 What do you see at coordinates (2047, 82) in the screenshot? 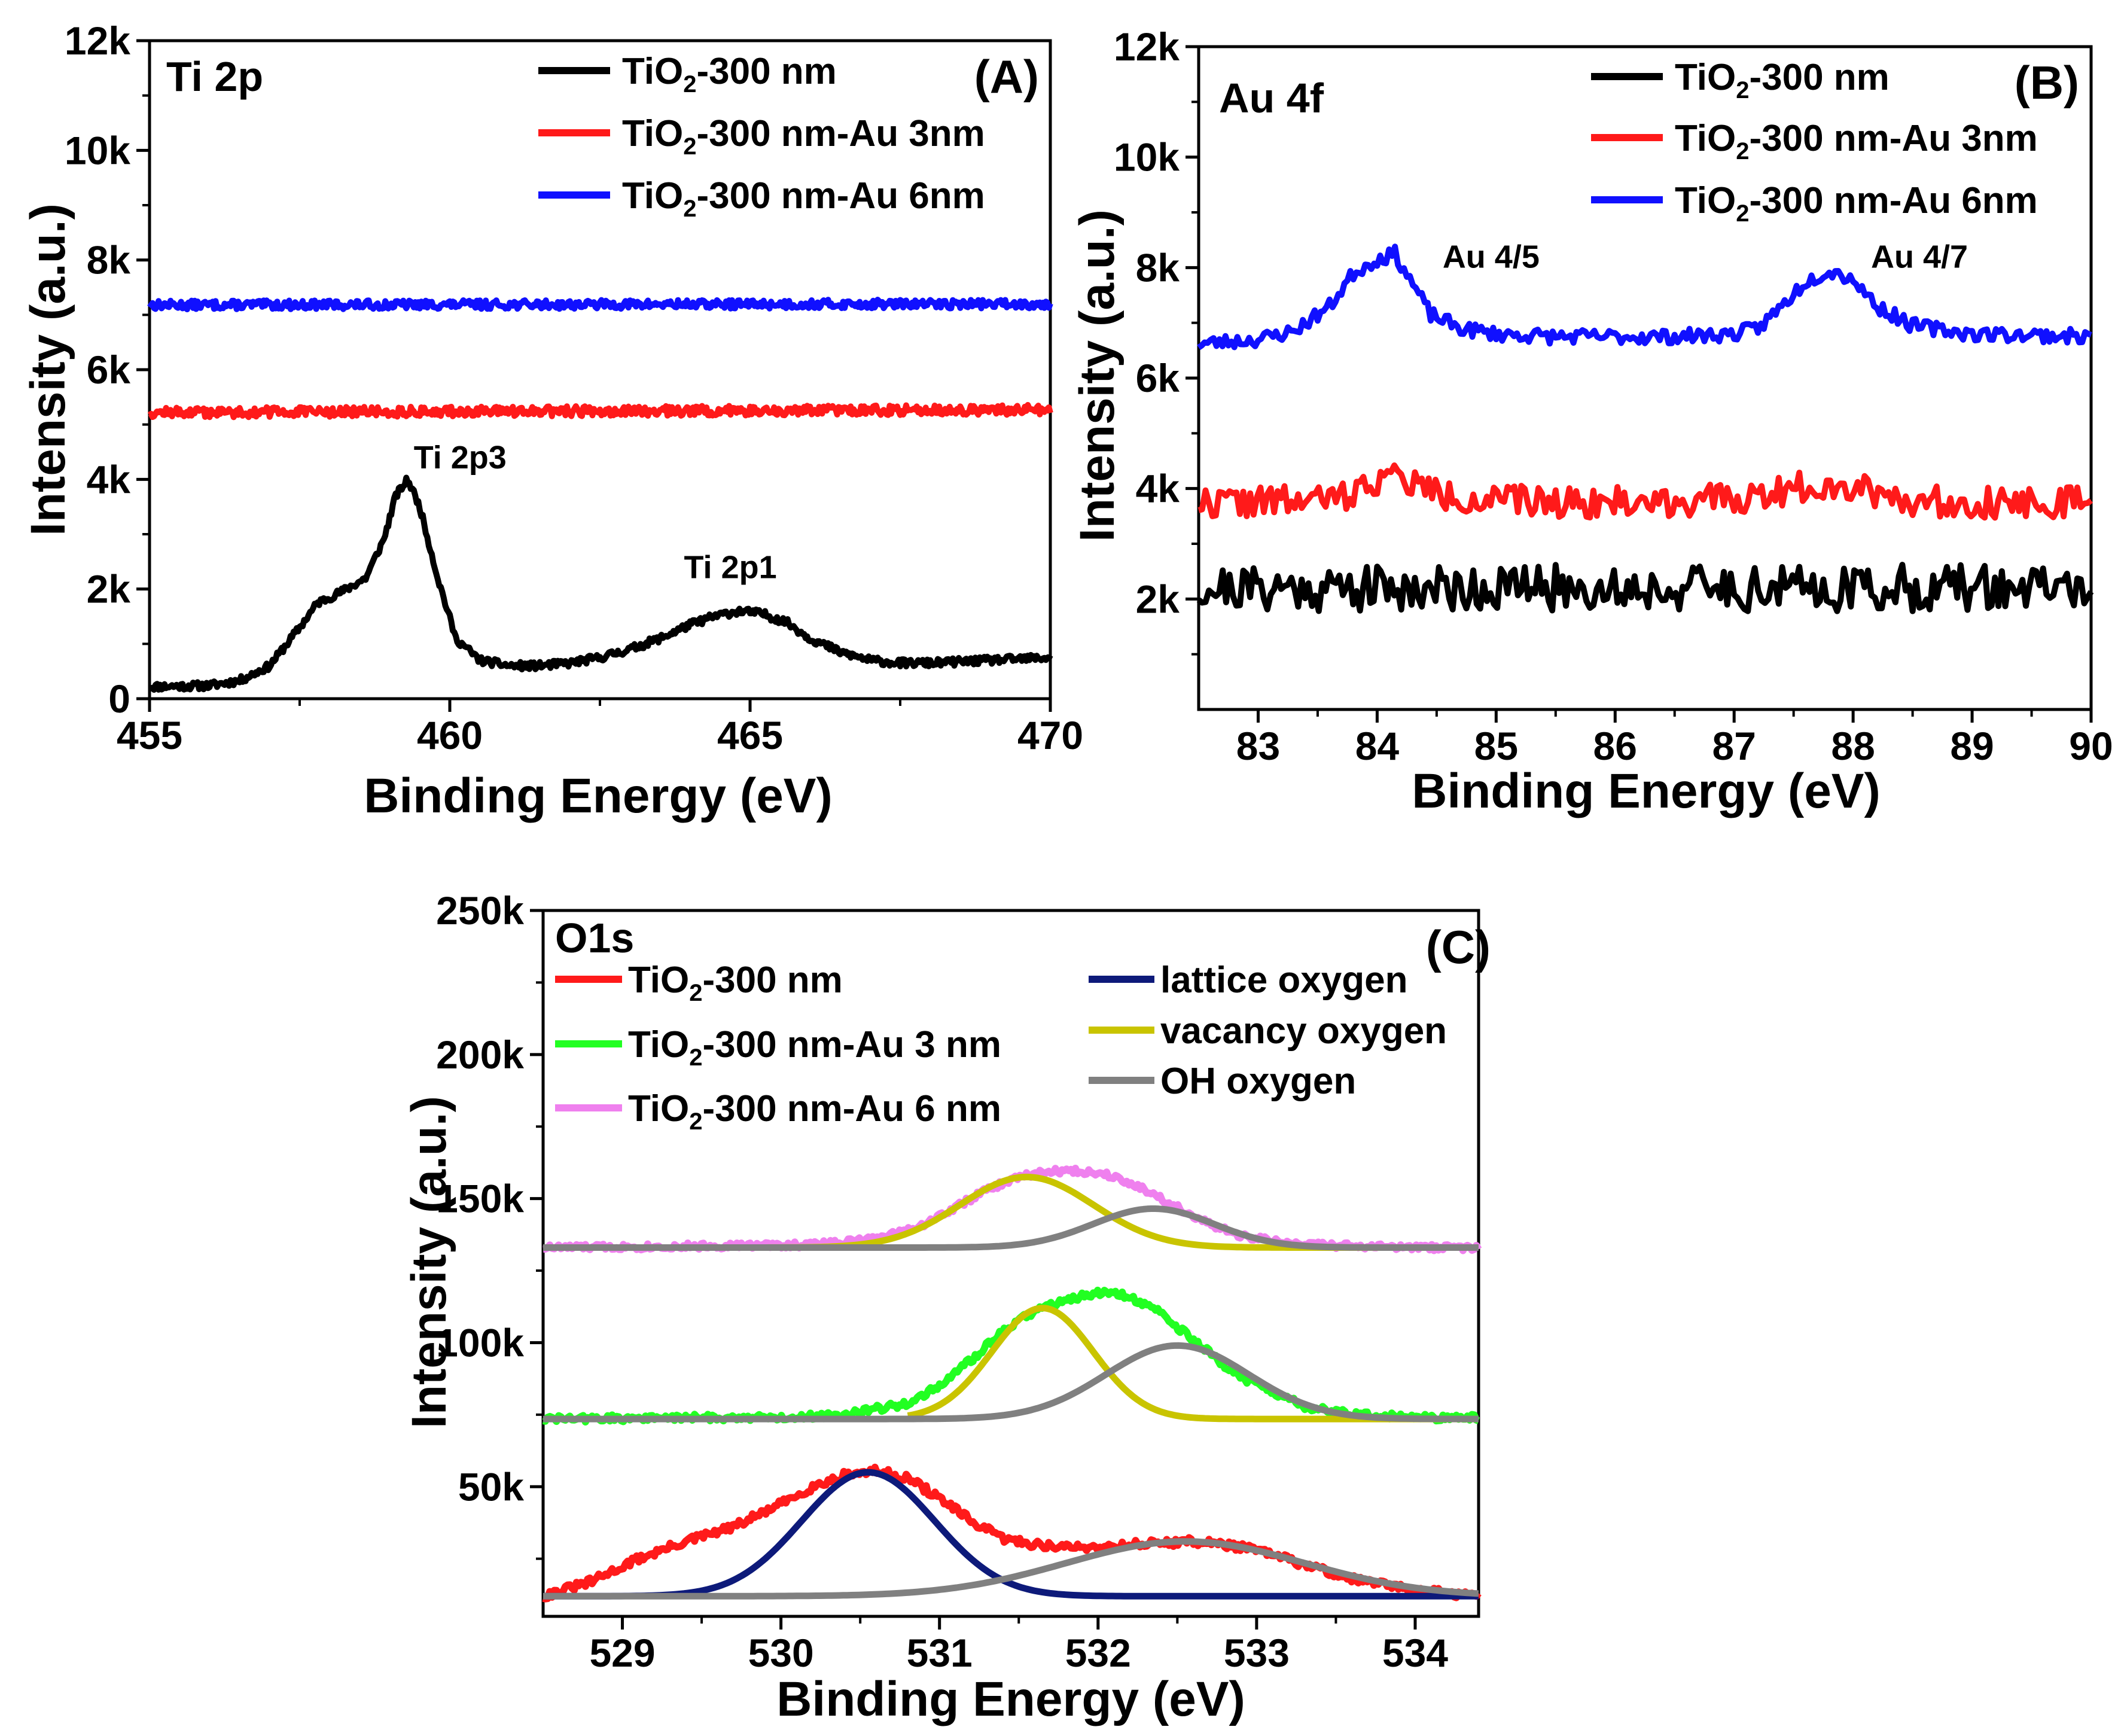
I see `panel-b-label: (B)` at bounding box center [2047, 82].